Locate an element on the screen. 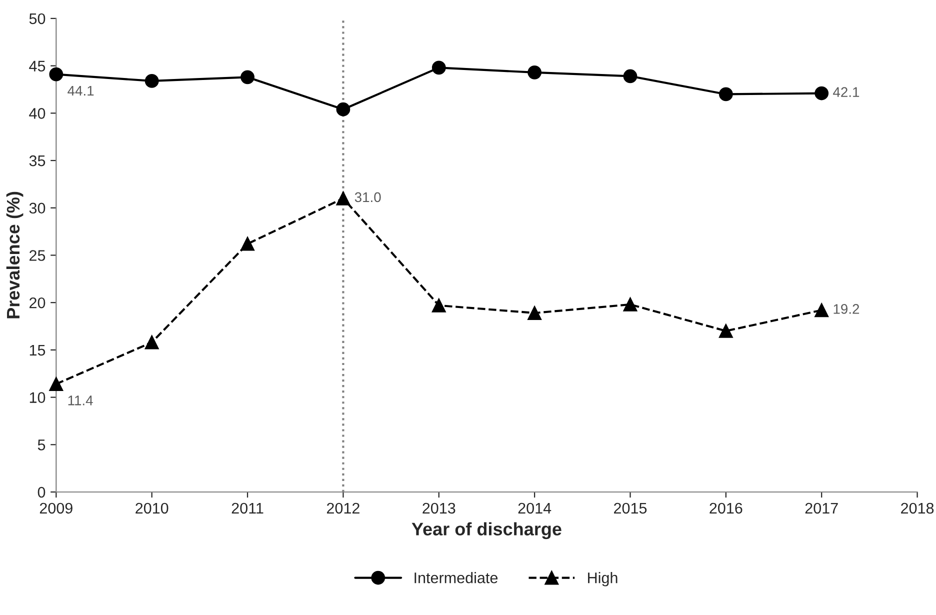 This screenshot has width=936, height=615. data-label: 44.1 is located at coordinates (81, 91).